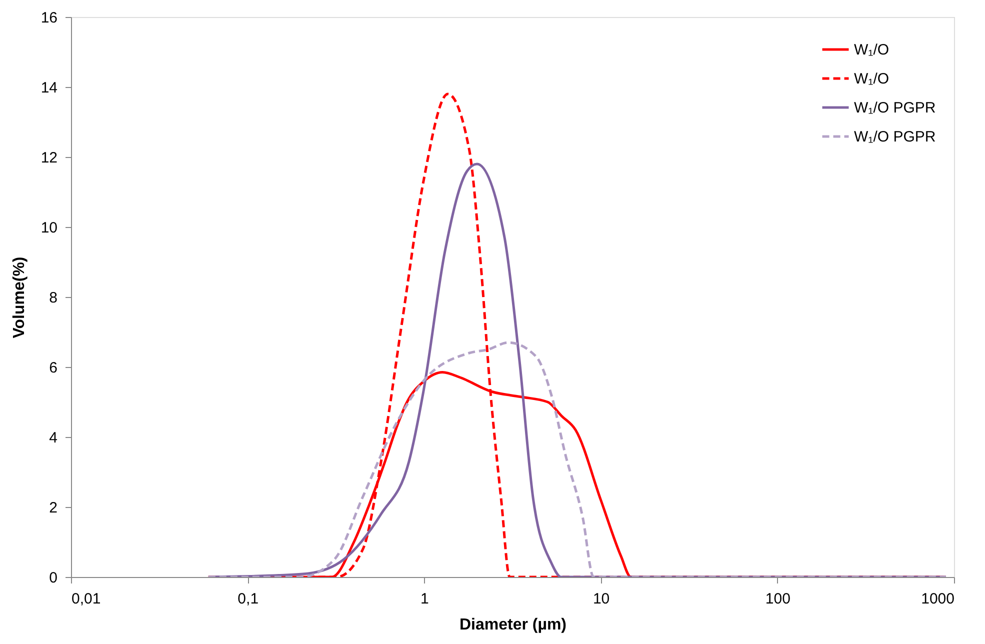 The height and width of the screenshot is (644, 985). I want to click on x-tick-label: 10, so click(601, 599).